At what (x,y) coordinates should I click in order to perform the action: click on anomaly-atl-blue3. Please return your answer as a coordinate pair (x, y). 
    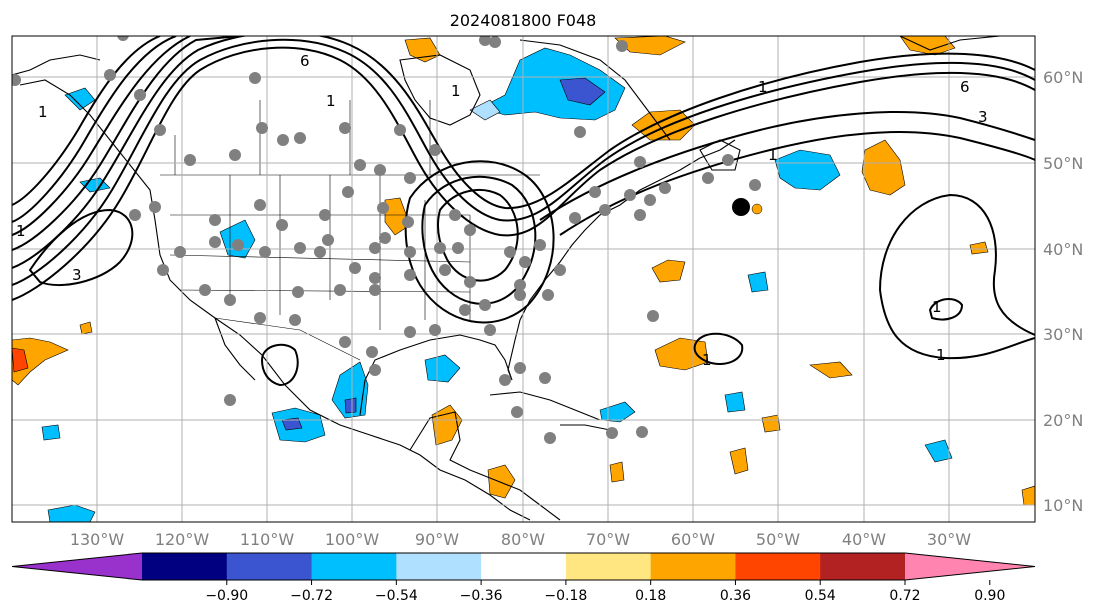
    Looking at the image, I should click on (735, 402).